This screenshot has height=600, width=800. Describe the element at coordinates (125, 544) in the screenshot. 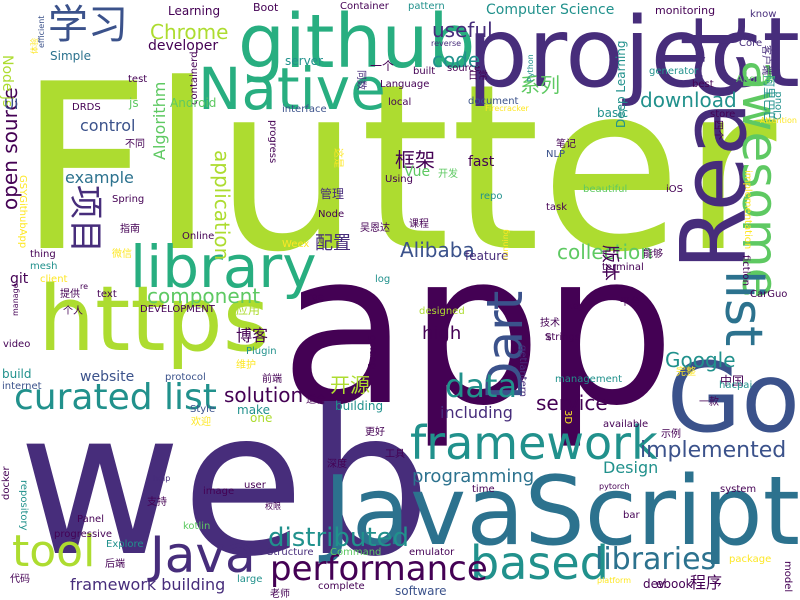

I see `word: Explore` at that location.